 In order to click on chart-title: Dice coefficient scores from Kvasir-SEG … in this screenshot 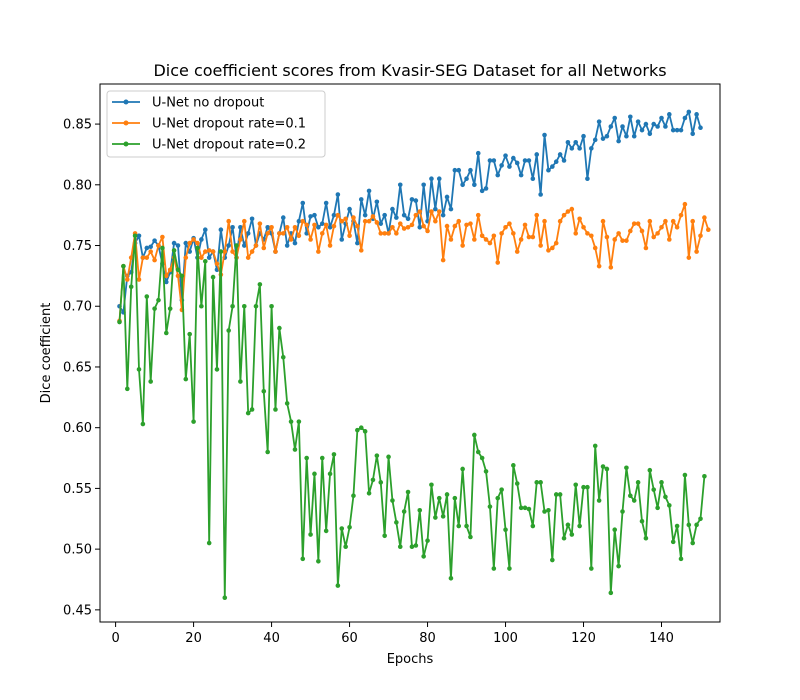, I will do `click(409, 70)`.